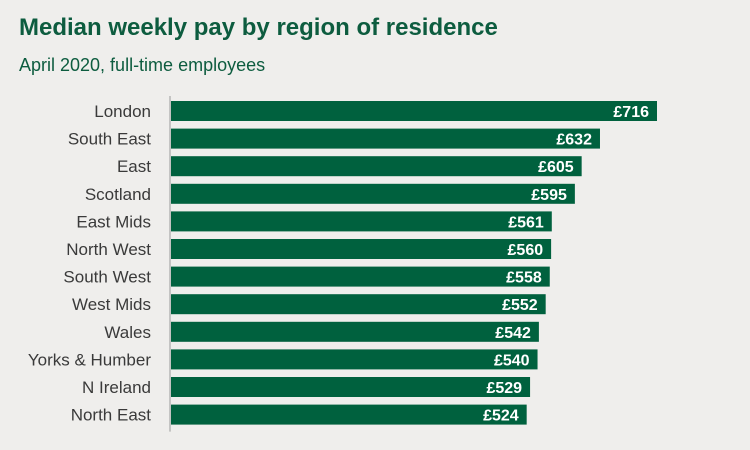  Describe the element at coordinates (142, 65) in the screenshot. I see `chart-subtitle: April 2020, full-time employees` at that location.